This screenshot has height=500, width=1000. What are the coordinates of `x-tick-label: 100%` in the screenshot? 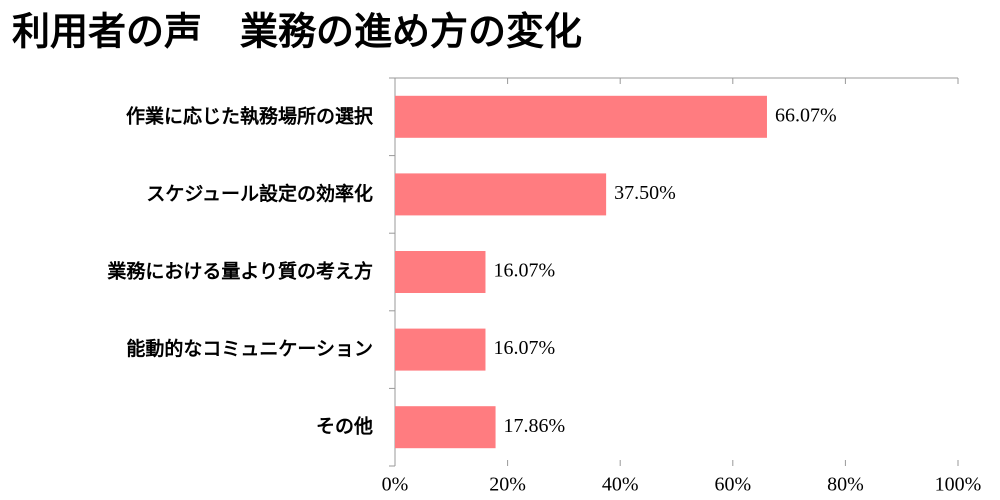 It's located at (958, 485).